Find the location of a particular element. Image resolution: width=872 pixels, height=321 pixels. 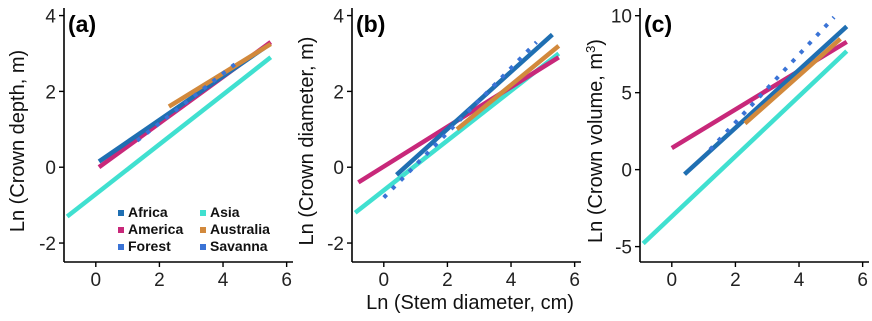

legend-swatch-forest is located at coordinates (121, 247).